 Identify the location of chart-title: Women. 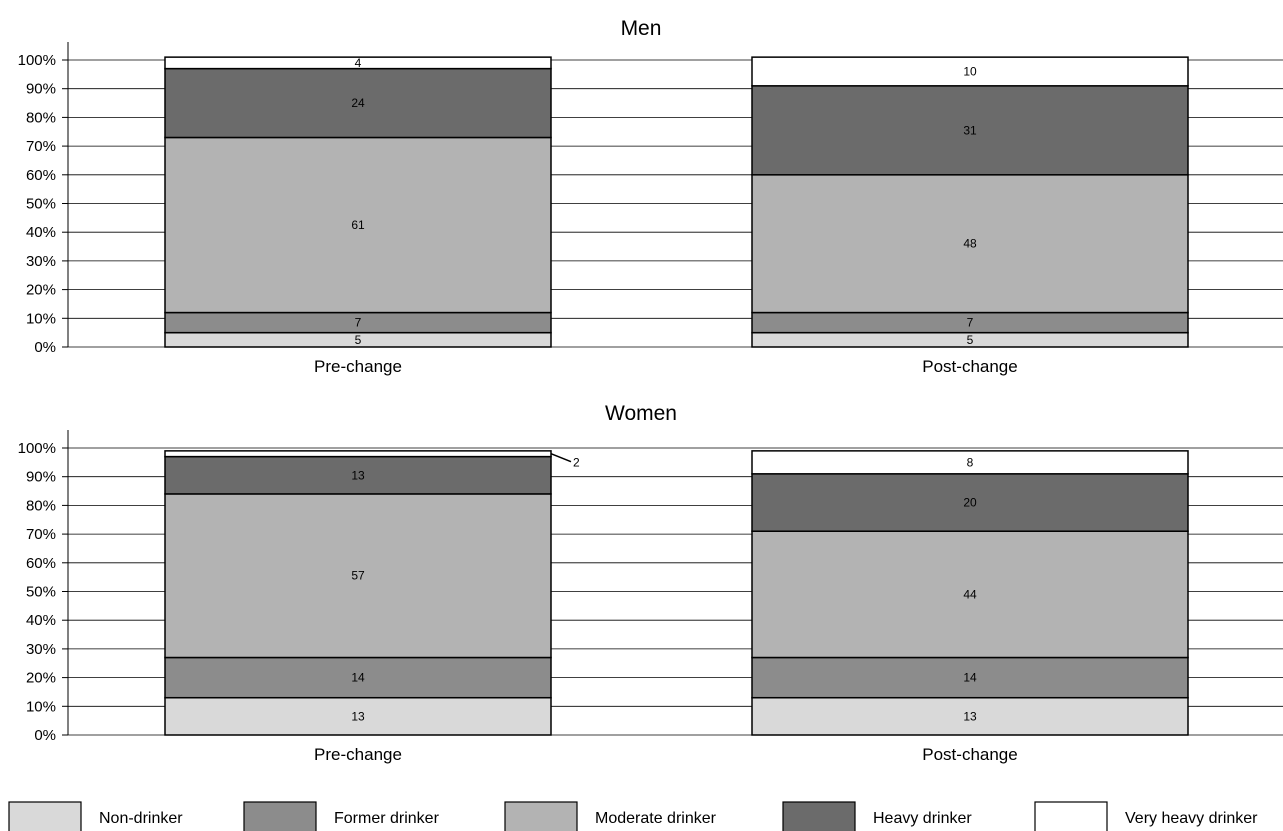
(641, 413).